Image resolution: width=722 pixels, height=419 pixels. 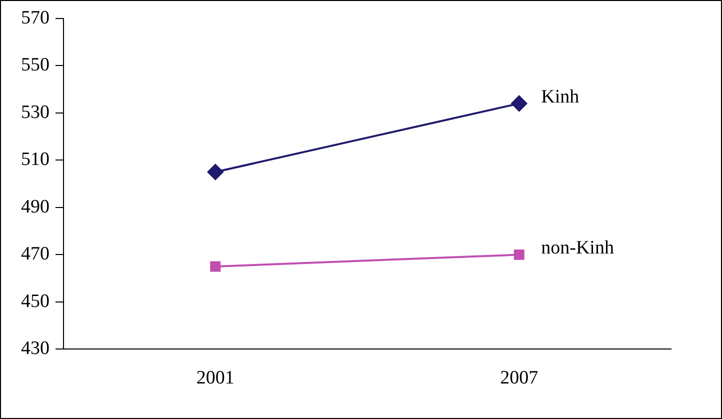 What do you see at coordinates (35, 254) in the screenshot?
I see `y-tick-label: 470` at bounding box center [35, 254].